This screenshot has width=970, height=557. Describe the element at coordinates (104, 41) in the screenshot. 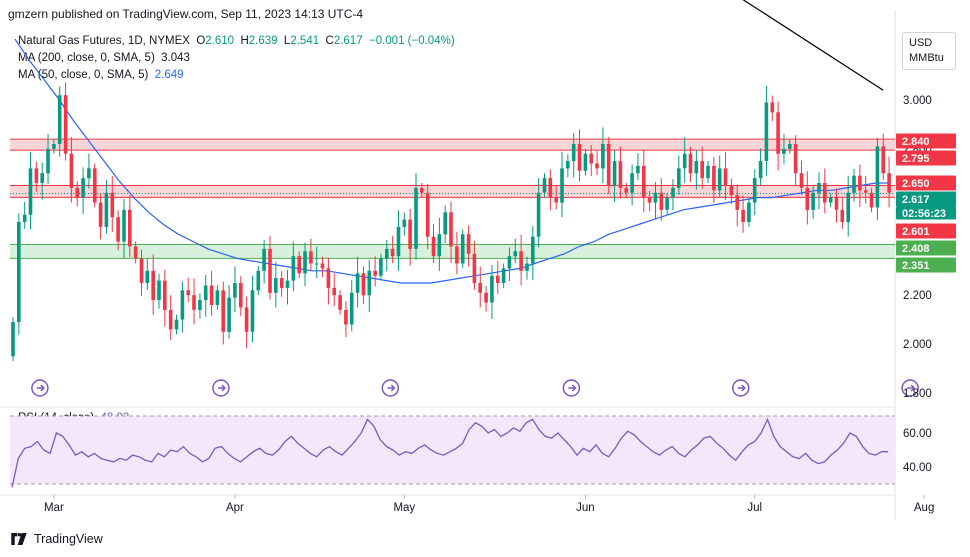

I see `symbol-name: Natural Gas Futures, 1D, NYMEX` at that location.